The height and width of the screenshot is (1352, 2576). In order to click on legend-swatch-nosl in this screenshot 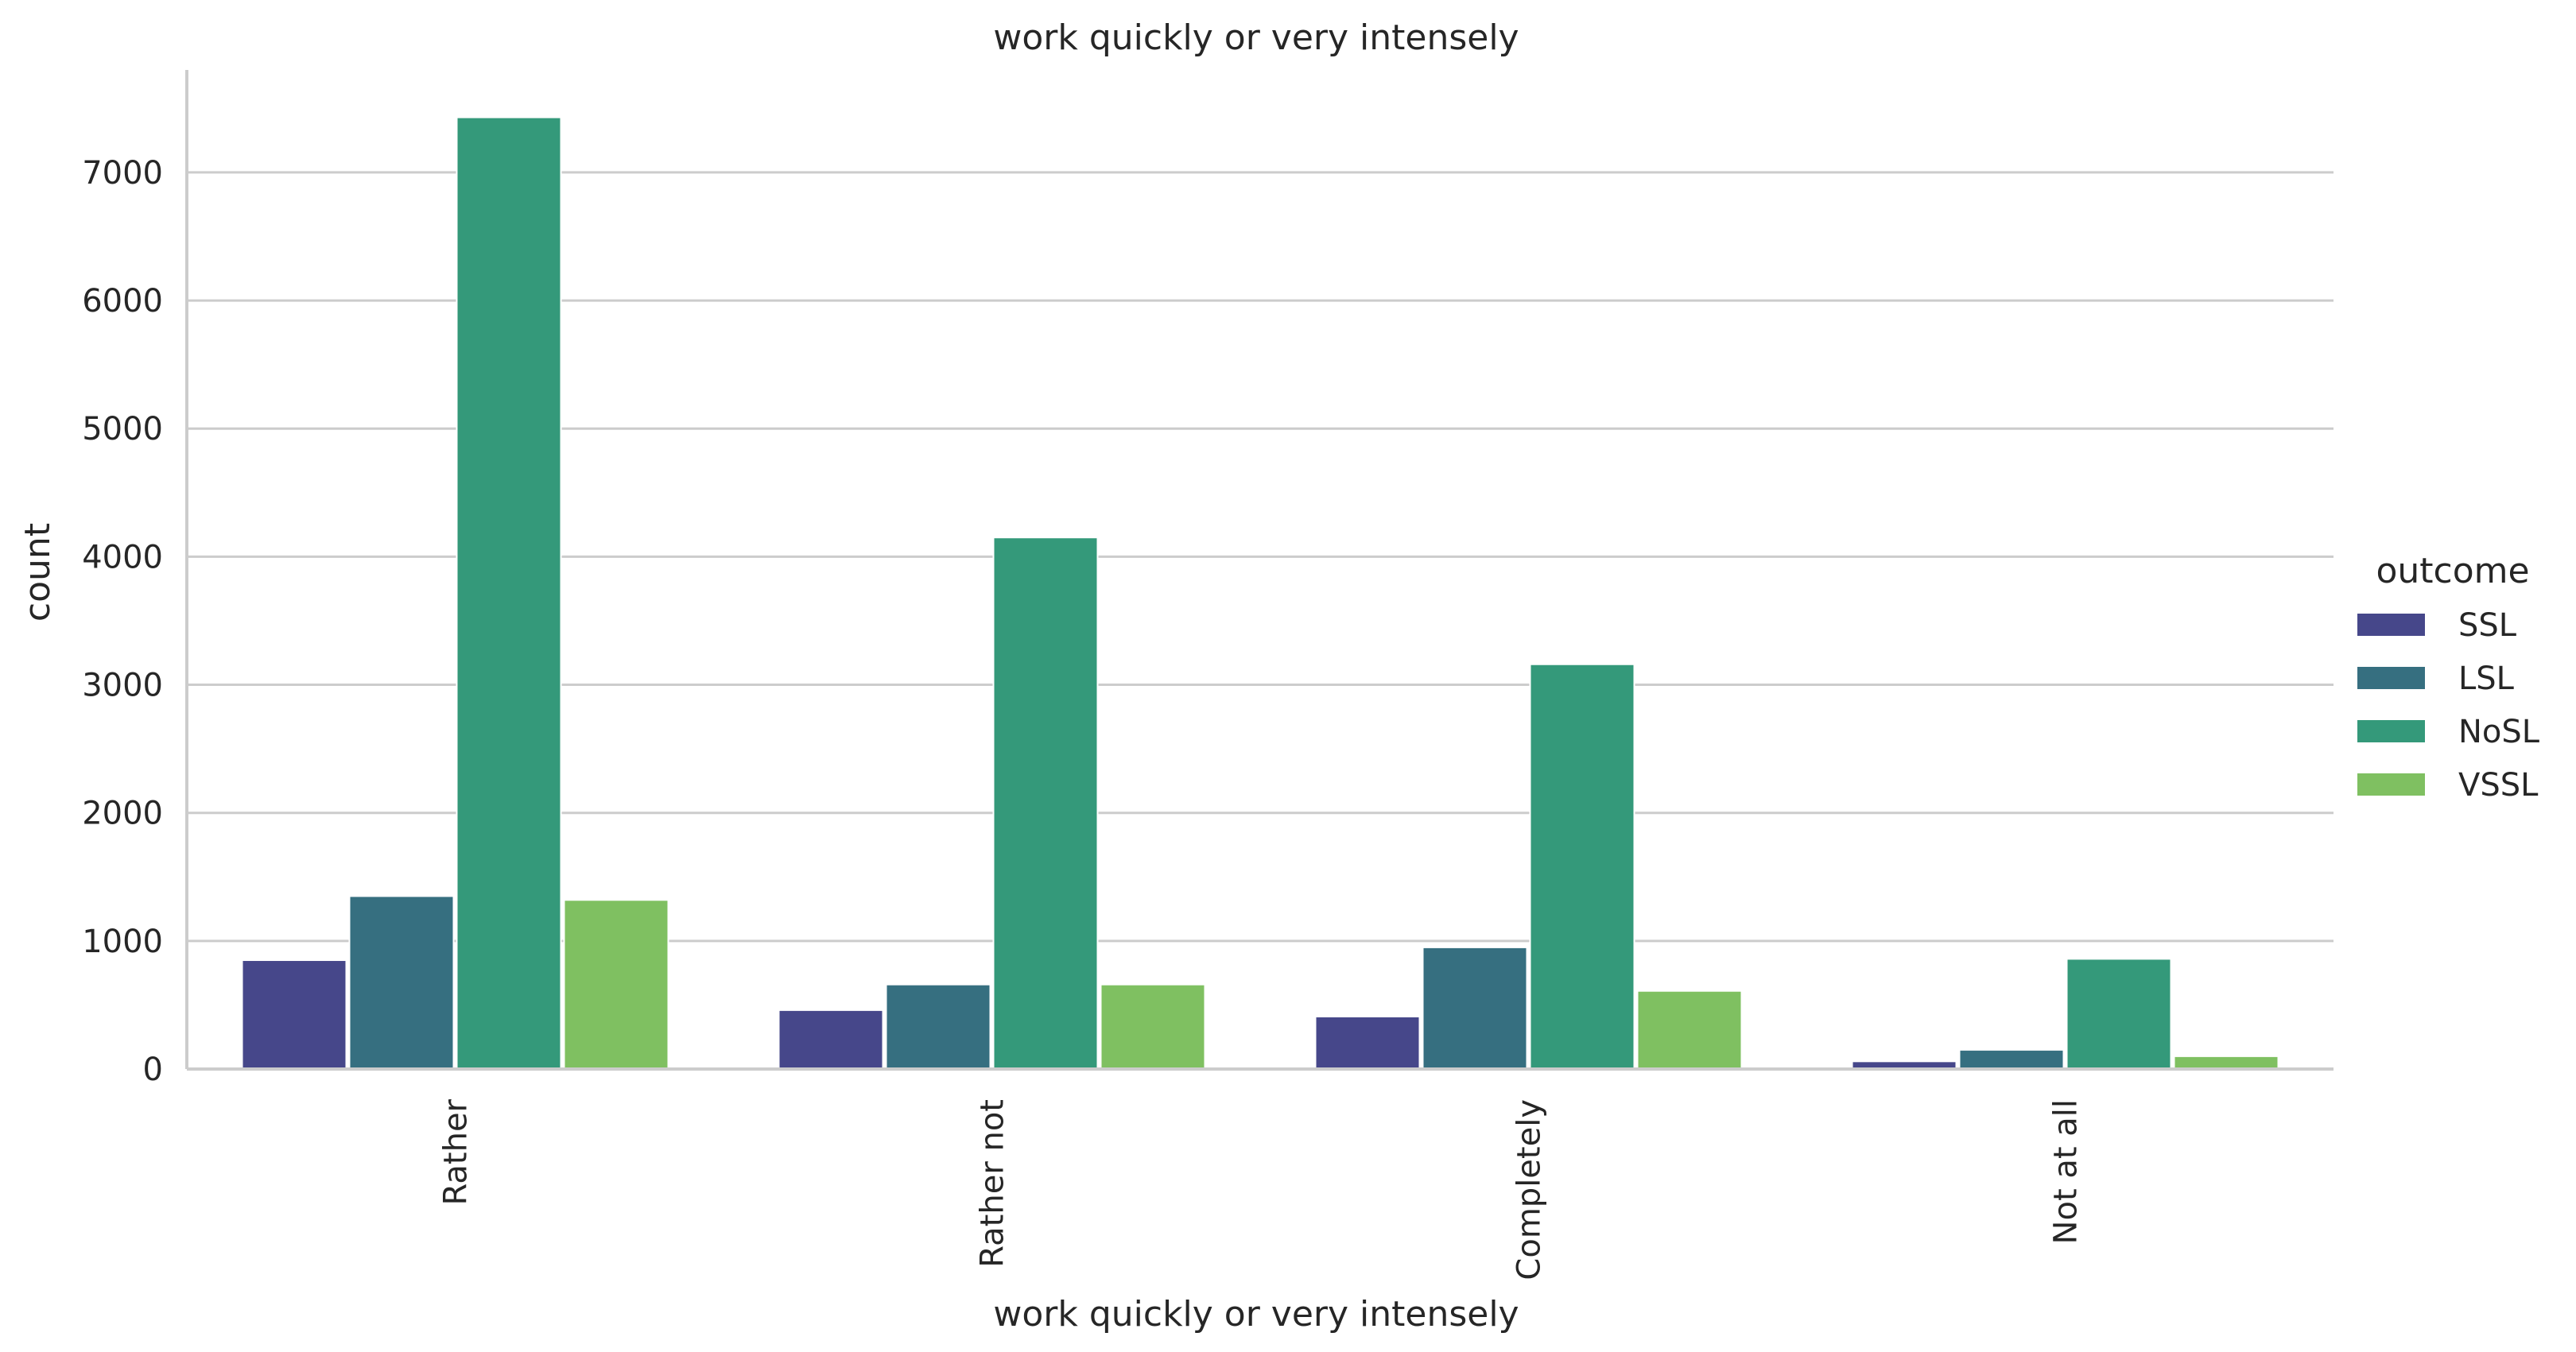, I will do `click(2391, 731)`.